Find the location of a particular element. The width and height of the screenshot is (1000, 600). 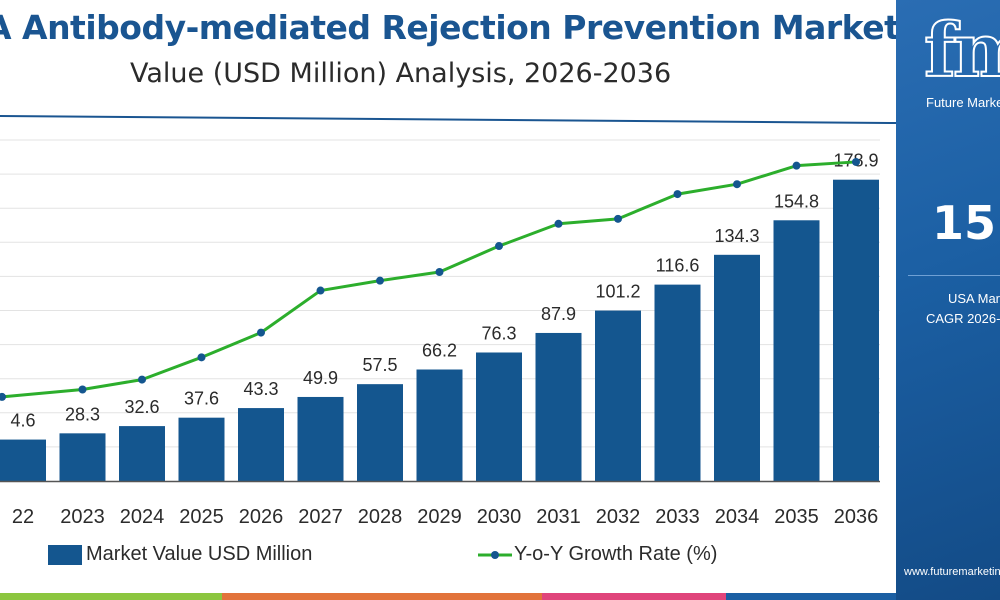

growth-point-2033 is located at coordinates (677, 194).